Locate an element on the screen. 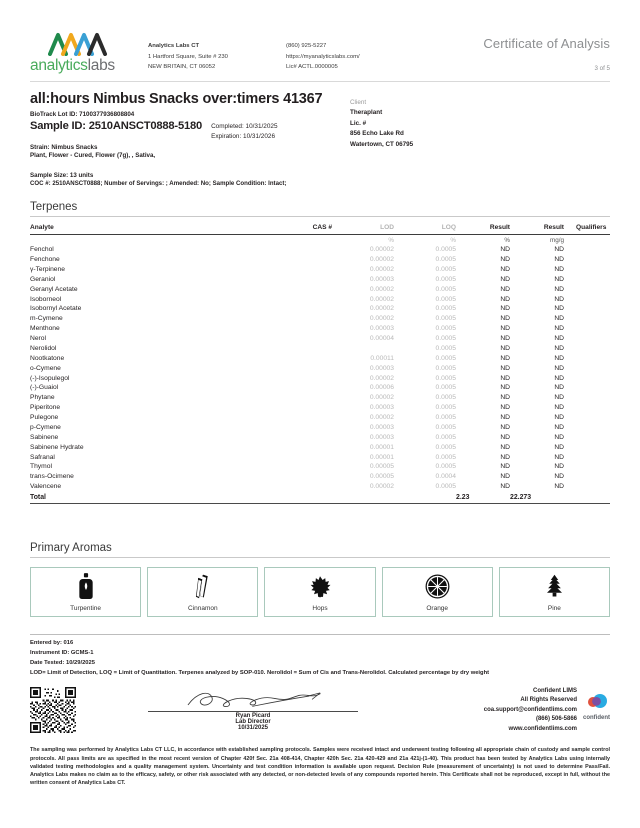  sample-id: Sample ID: 2510ANSCT0888-5180 is located at coordinates (116, 126).